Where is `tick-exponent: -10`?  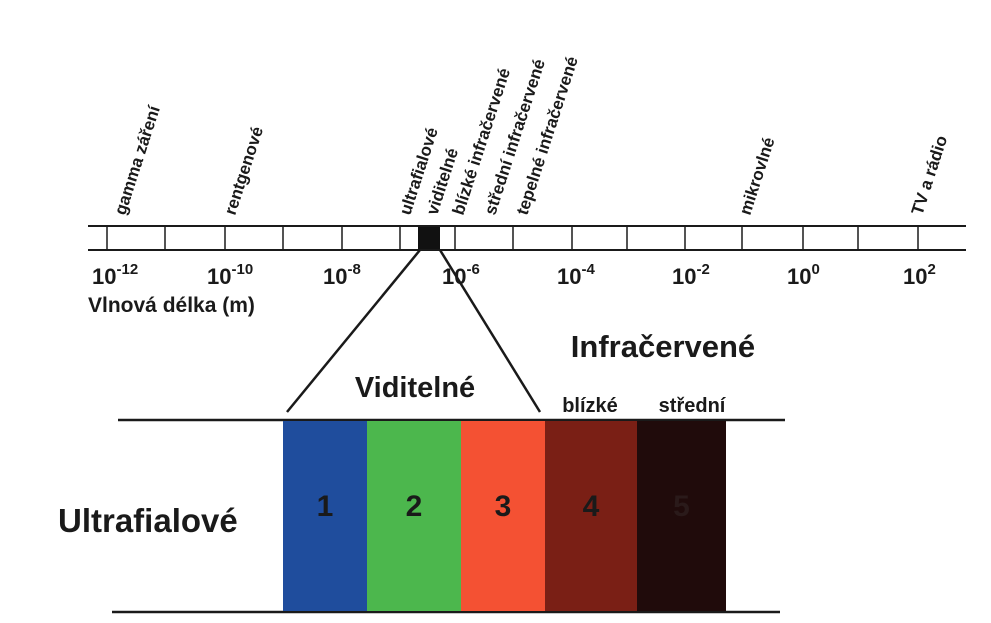
tick-exponent: -10 is located at coordinates (242, 269).